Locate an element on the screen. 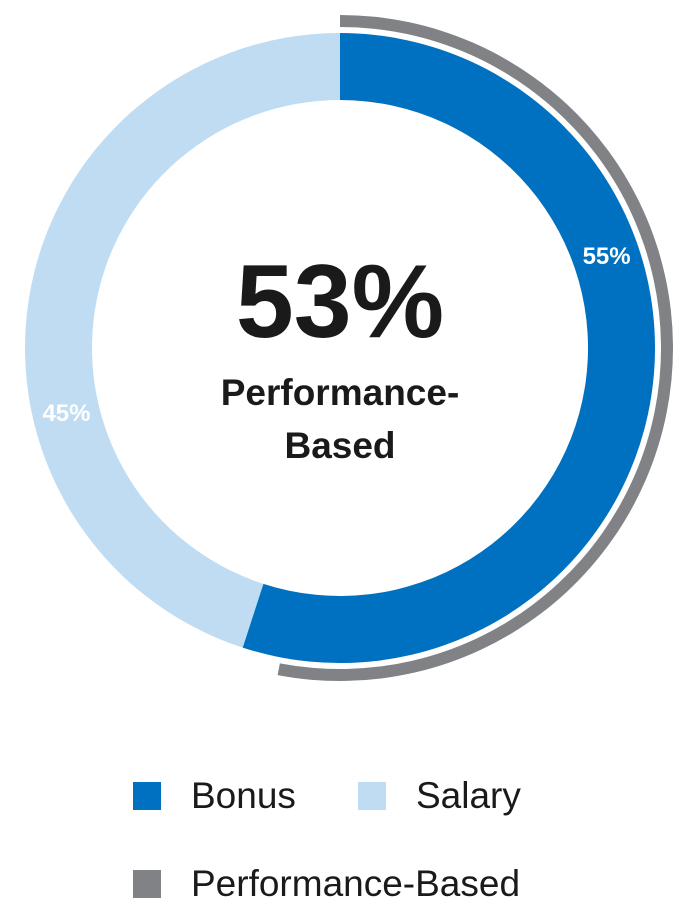 The height and width of the screenshot is (906, 698). legend-swatch-performance-based is located at coordinates (147, 884).